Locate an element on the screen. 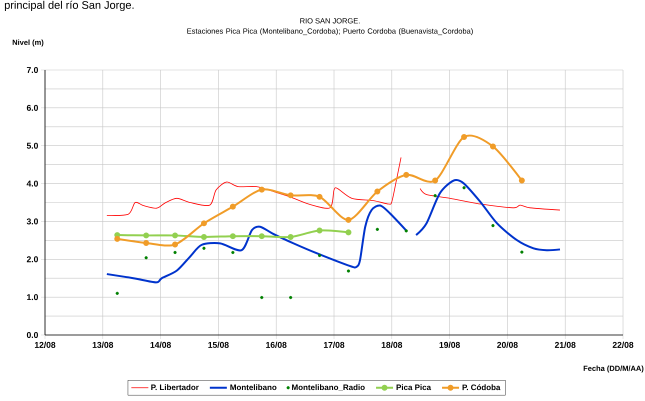  y-tick-label: 5.0 is located at coordinates (32, 145).